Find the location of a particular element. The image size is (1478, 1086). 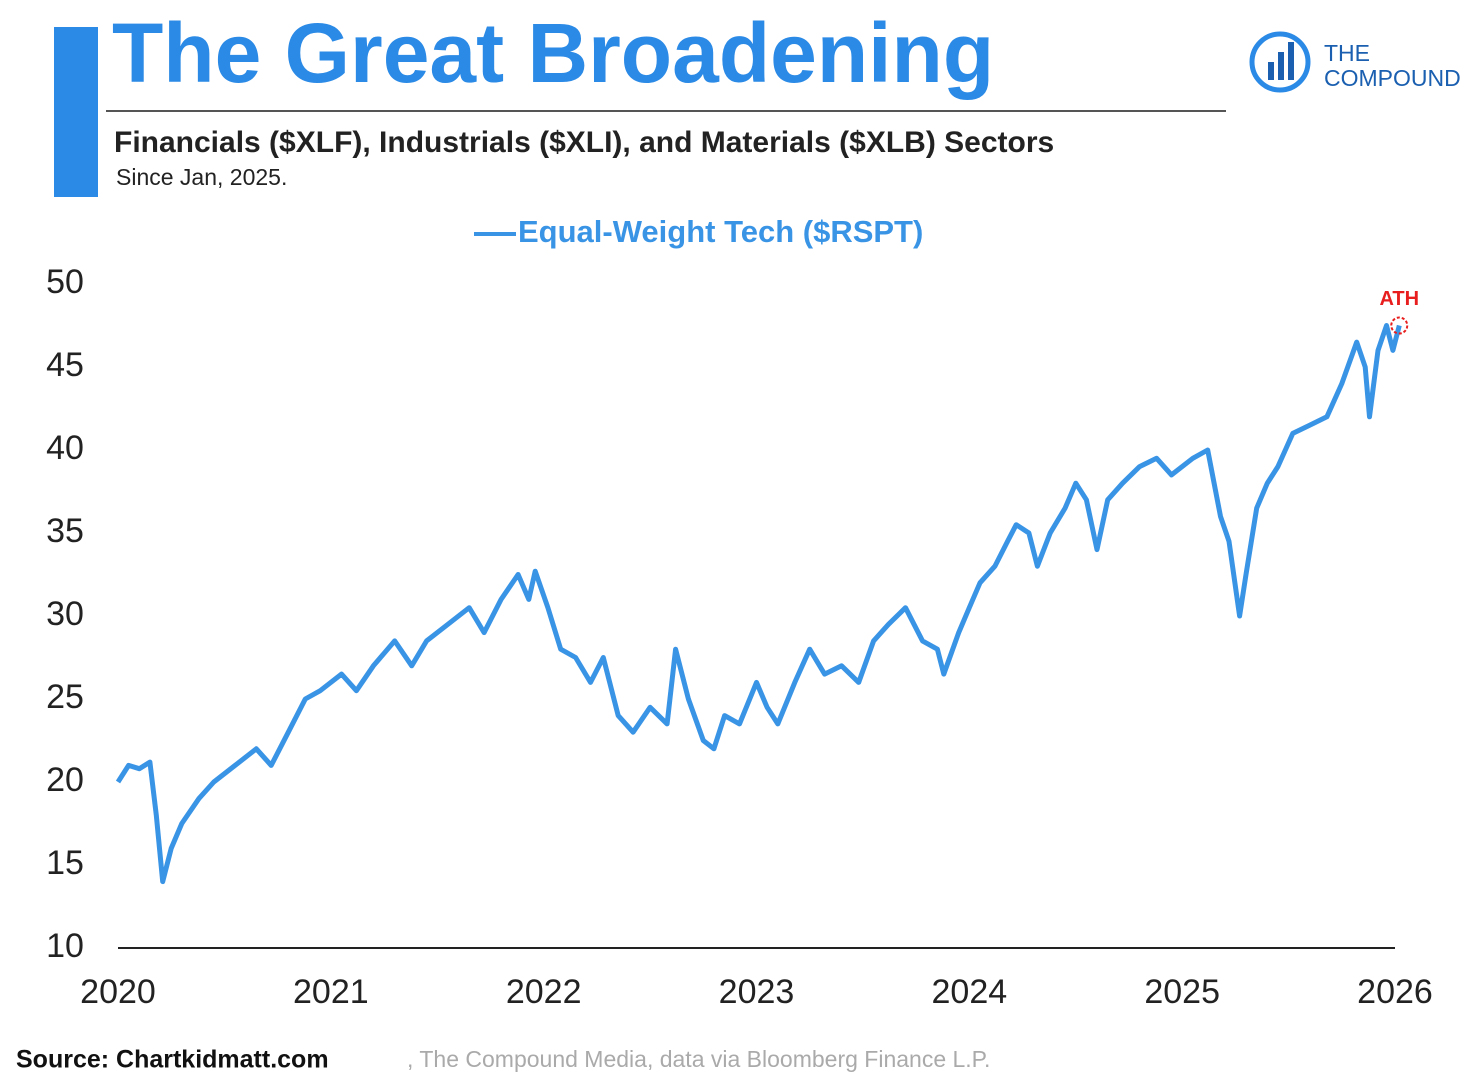

y-tick-label: 40 is located at coordinates (65, 448).